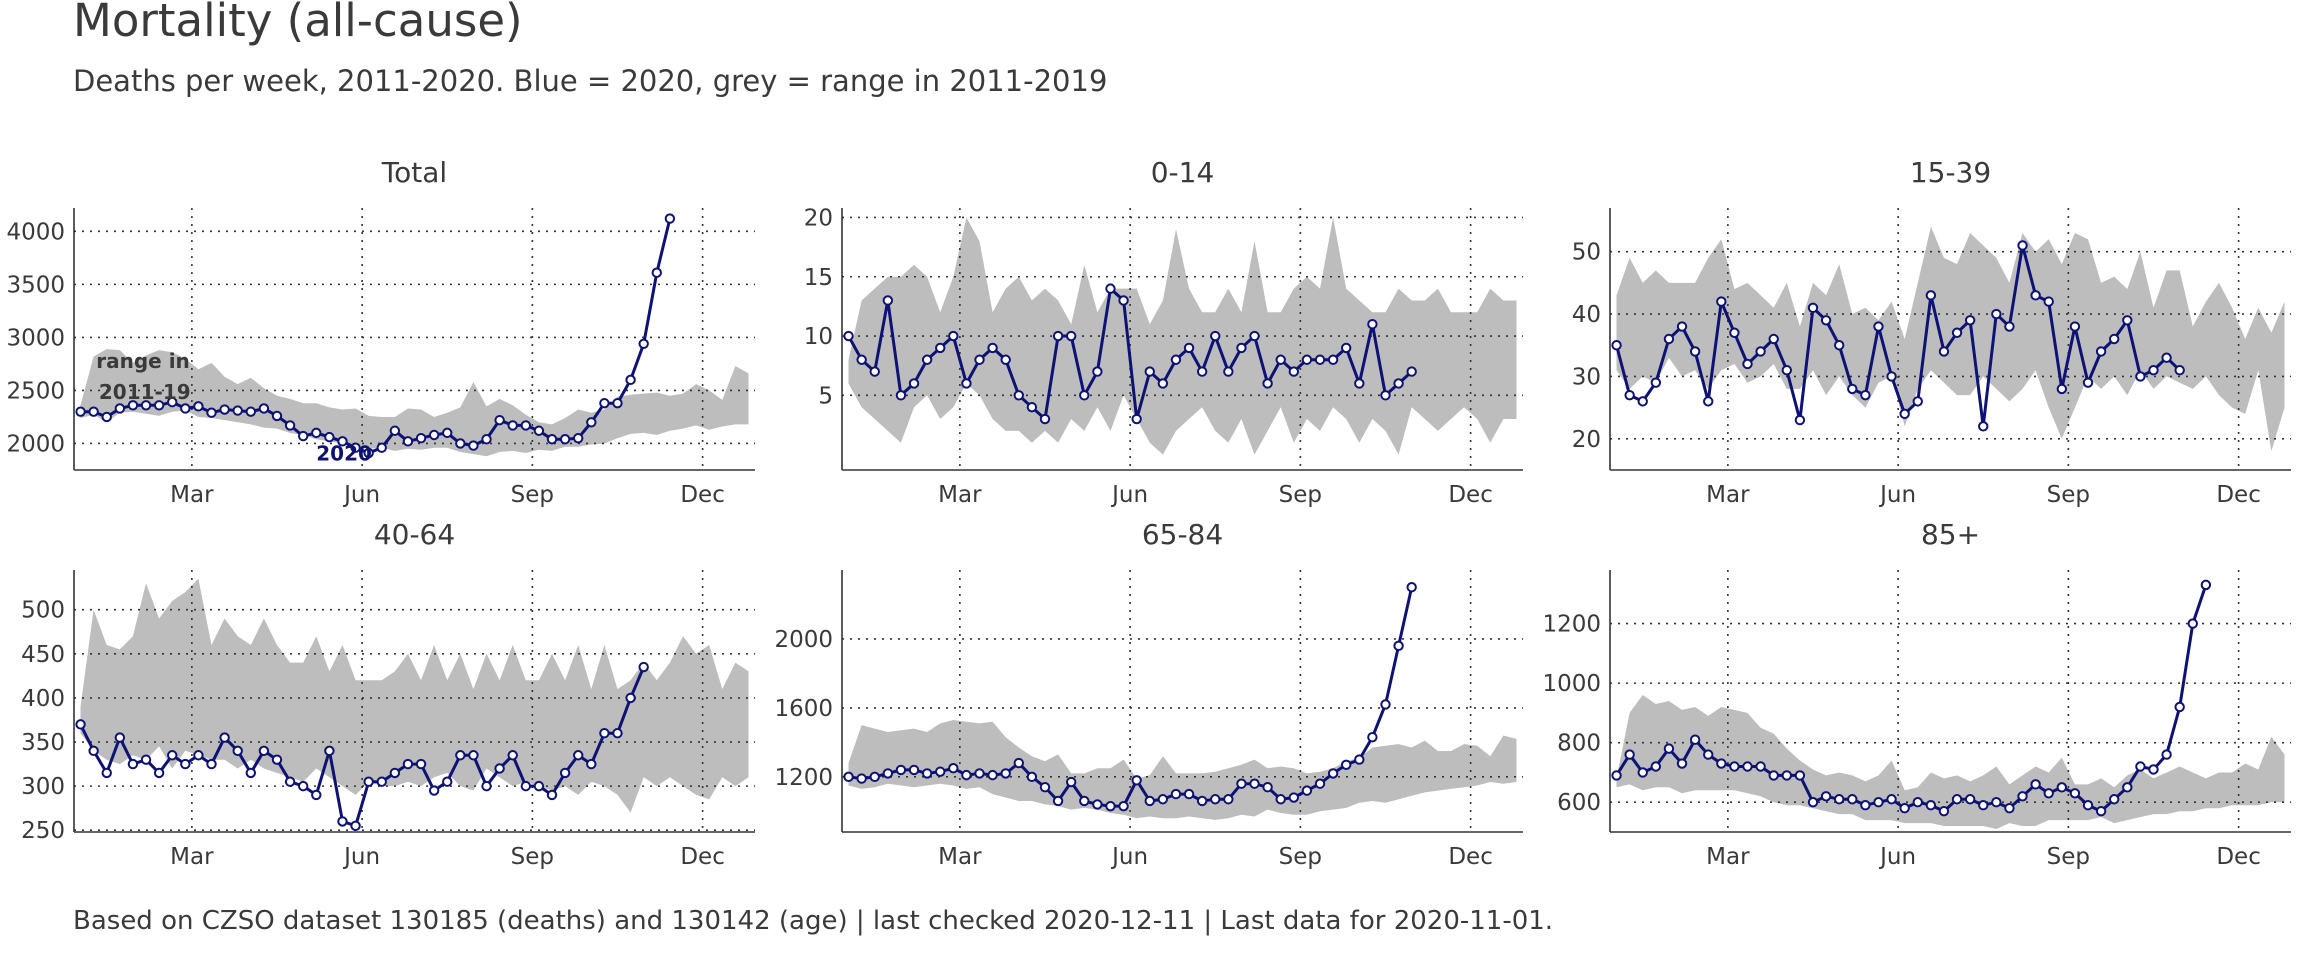 Image resolution: width=2304 pixels, height=960 pixels. Describe the element at coordinates (1950, 172) in the screenshot. I see `panel-title: 15-39` at that location.